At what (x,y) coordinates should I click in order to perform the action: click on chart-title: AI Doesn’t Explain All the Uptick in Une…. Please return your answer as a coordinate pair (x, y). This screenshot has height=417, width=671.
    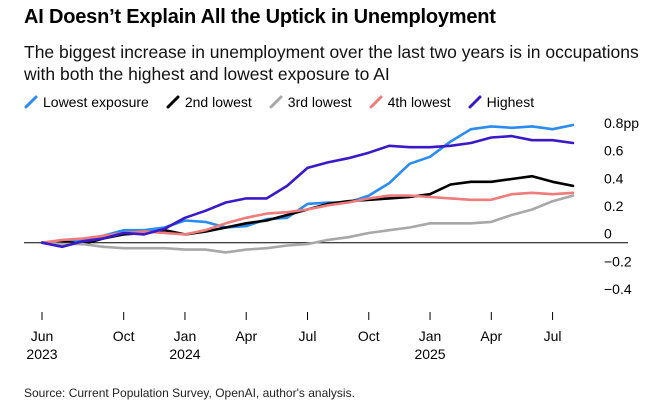
    Looking at the image, I should click on (260, 17).